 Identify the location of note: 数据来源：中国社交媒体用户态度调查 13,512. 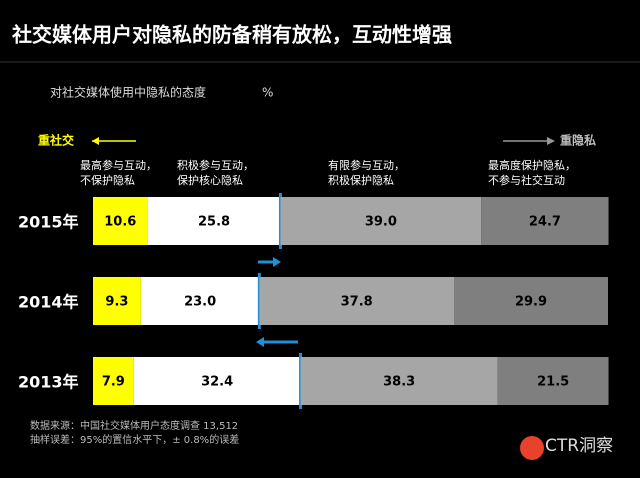
(134, 425).